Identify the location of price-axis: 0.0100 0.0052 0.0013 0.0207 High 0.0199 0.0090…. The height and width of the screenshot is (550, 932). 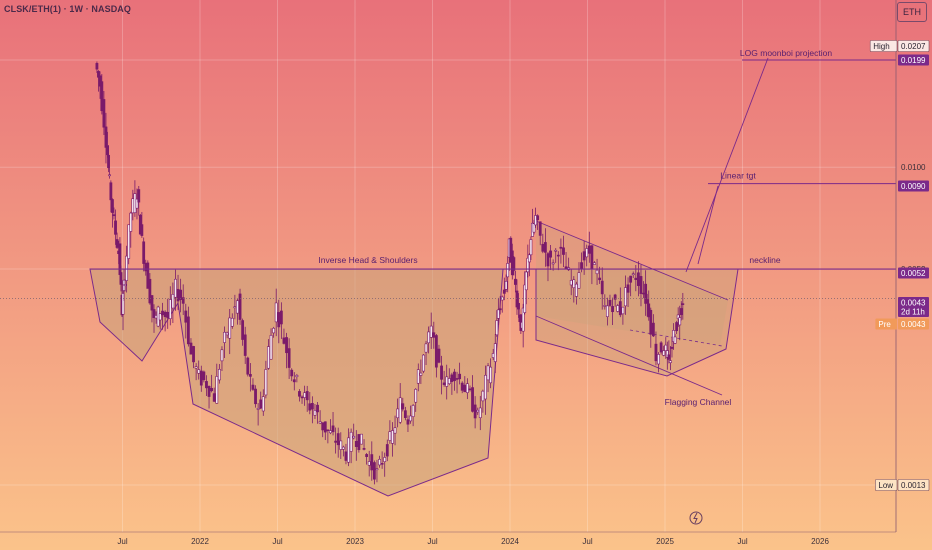
(899, 265).